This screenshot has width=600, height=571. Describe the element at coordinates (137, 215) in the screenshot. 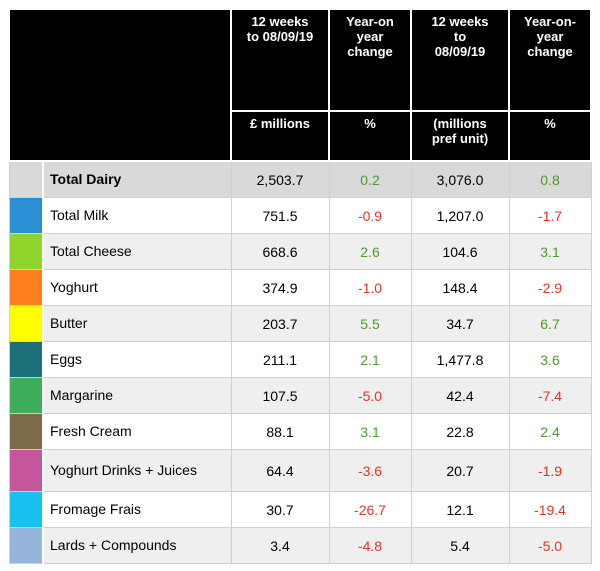

I see `category-name: Total Milk` at that location.